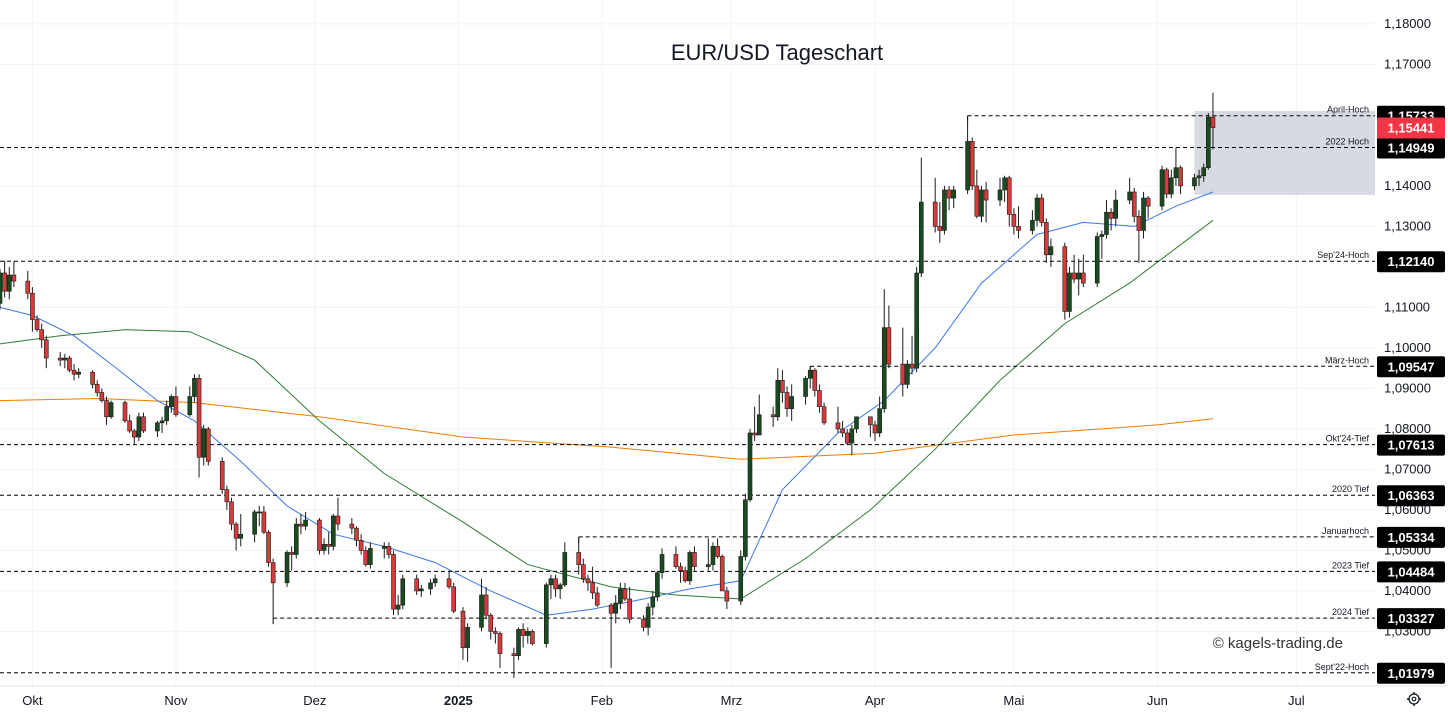 The width and height of the screenshot is (1448, 716). Describe the element at coordinates (1411, 128) in the screenshot. I see `price-badge: 1,15441` at that location.